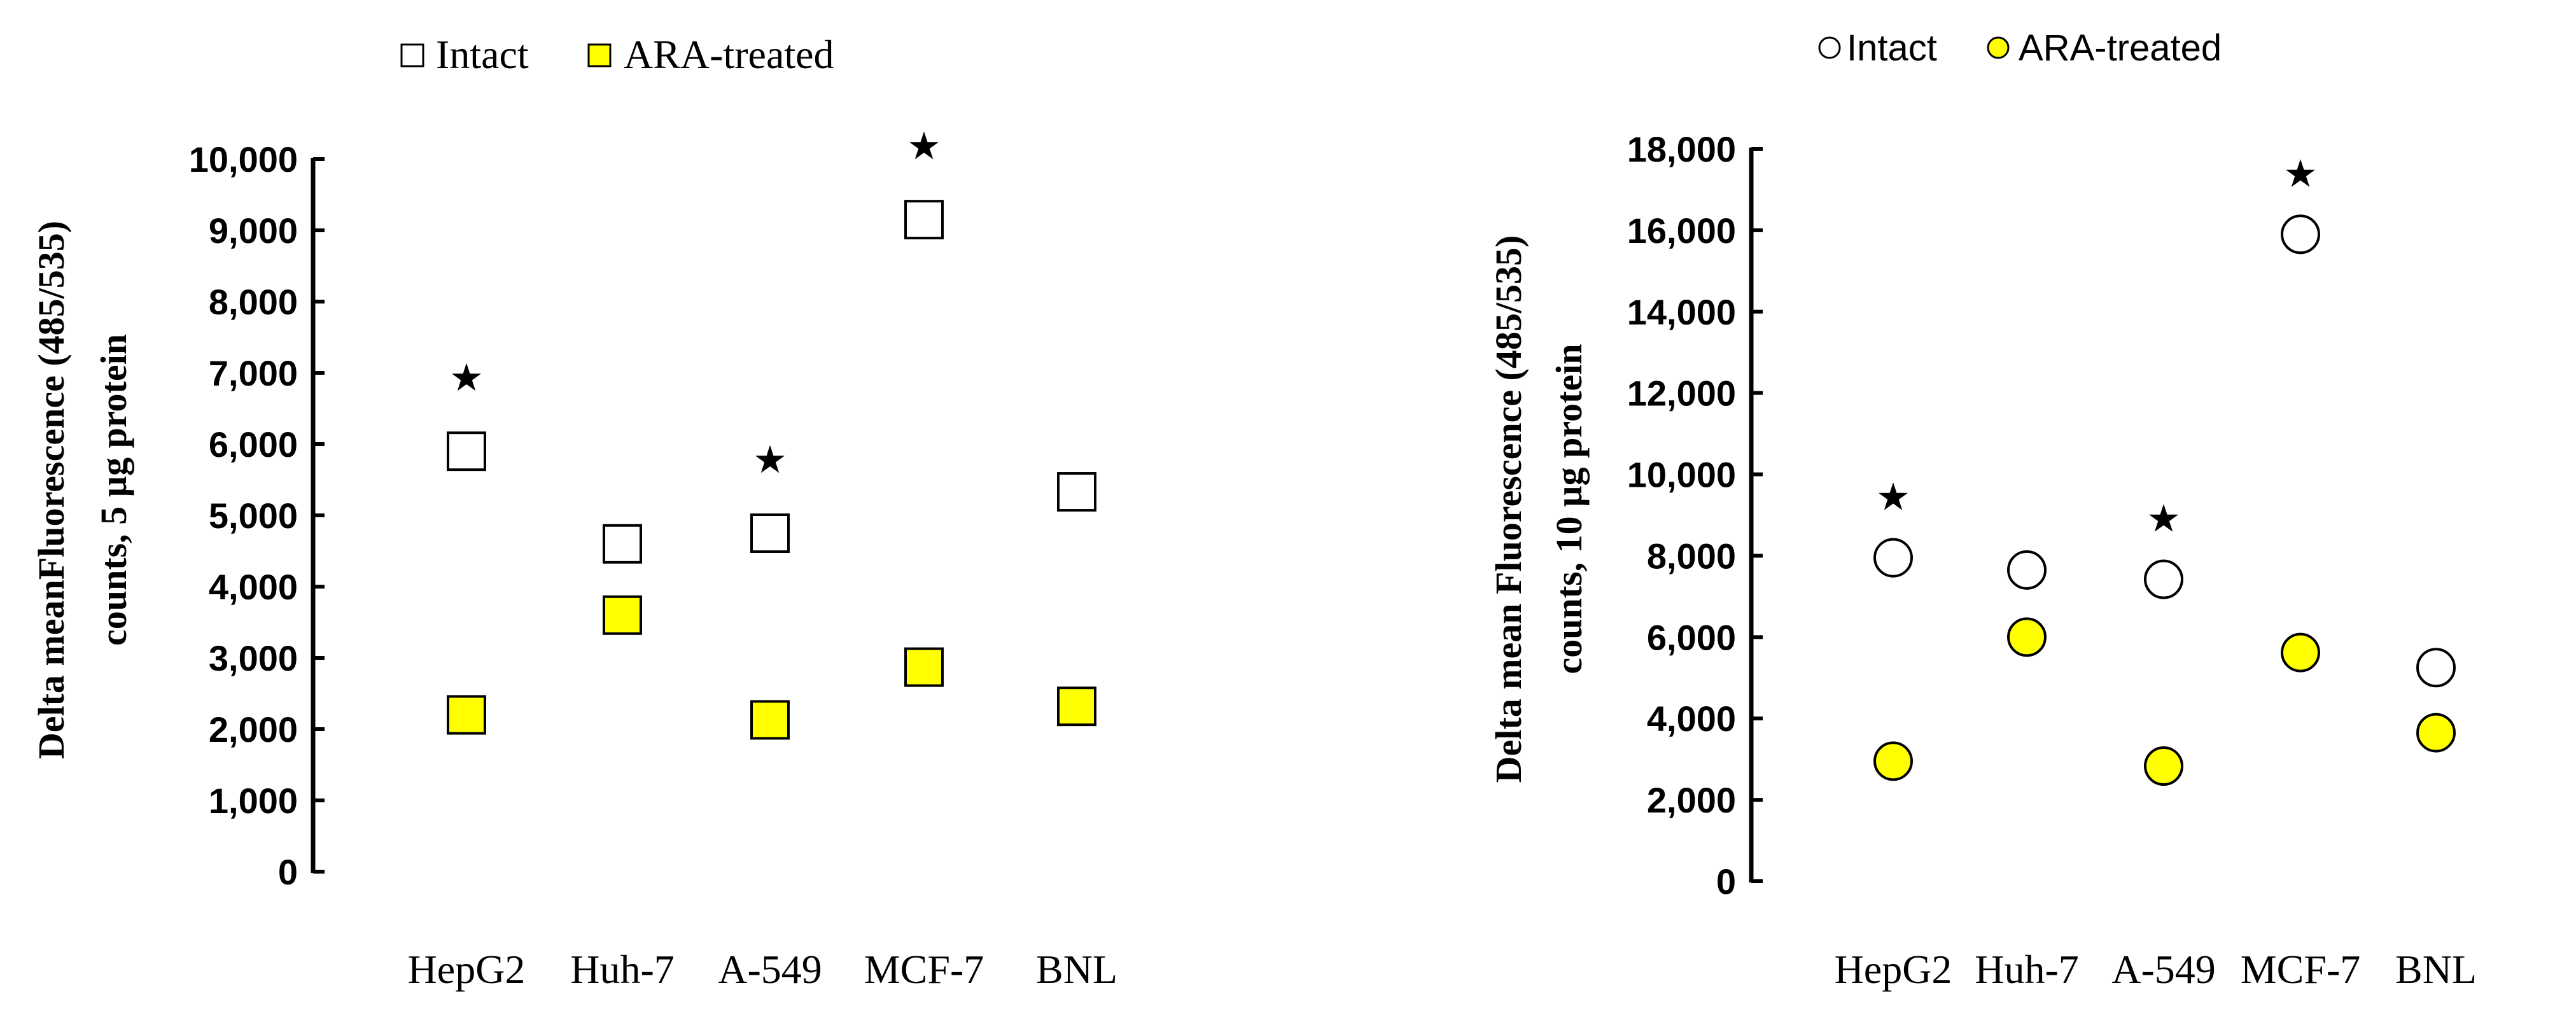 This screenshot has height=1018, width=2576. What do you see at coordinates (1508, 509) in the screenshot?
I see `y-axis-label-line1: Delta mean Fluorescence (485/535)` at bounding box center [1508, 509].